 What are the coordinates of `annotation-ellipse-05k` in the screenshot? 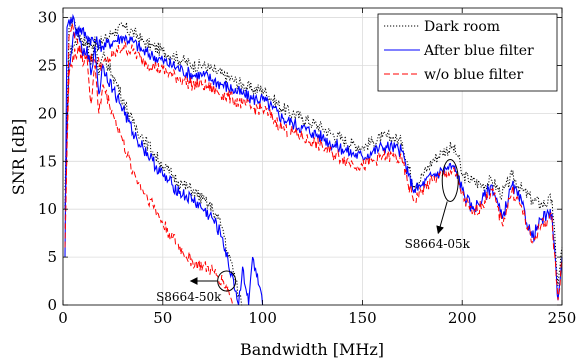 It's located at (450, 180).